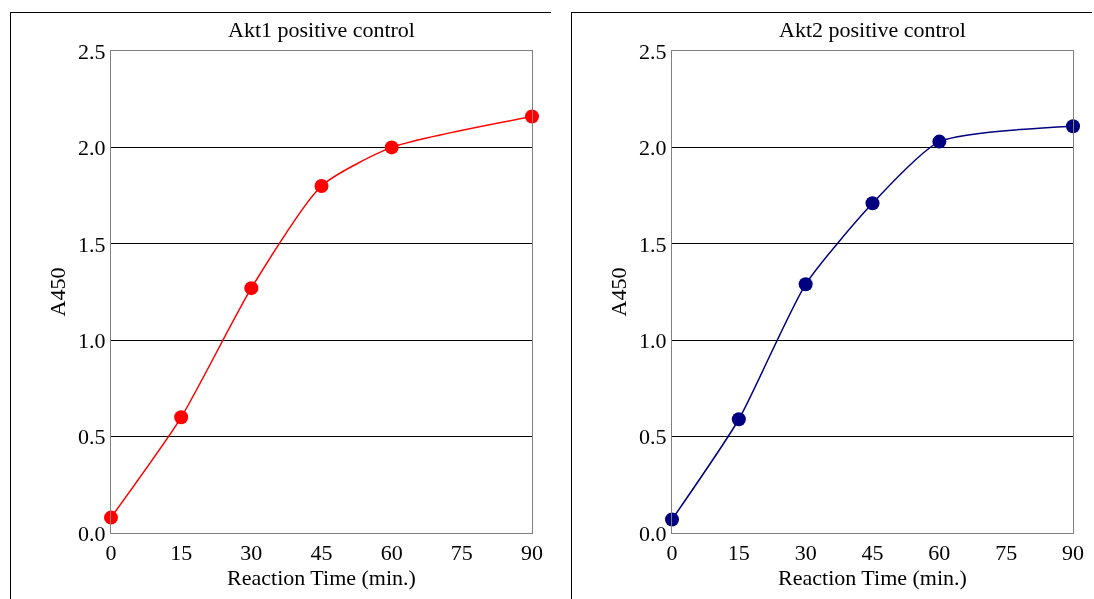 The image size is (1094, 599). What do you see at coordinates (321, 30) in the screenshot?
I see `chart-title: Akt1 positive control` at bounding box center [321, 30].